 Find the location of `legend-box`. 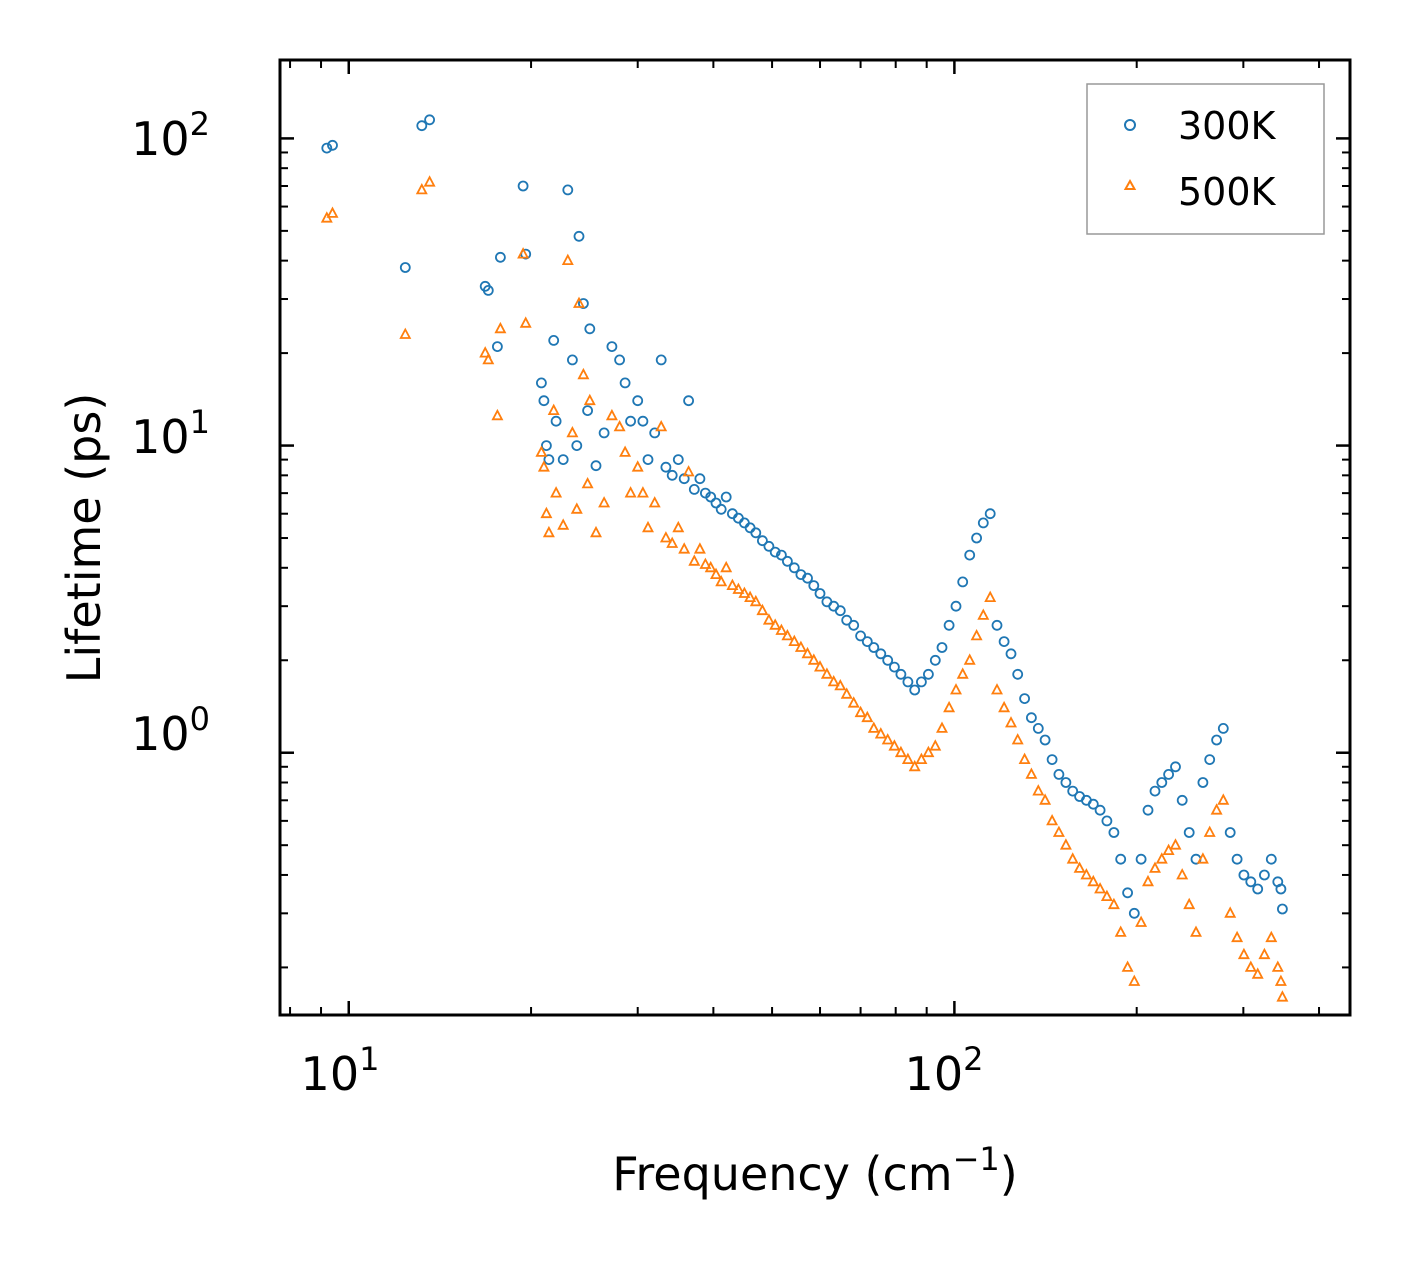

legend-box is located at coordinates (1205, 159).